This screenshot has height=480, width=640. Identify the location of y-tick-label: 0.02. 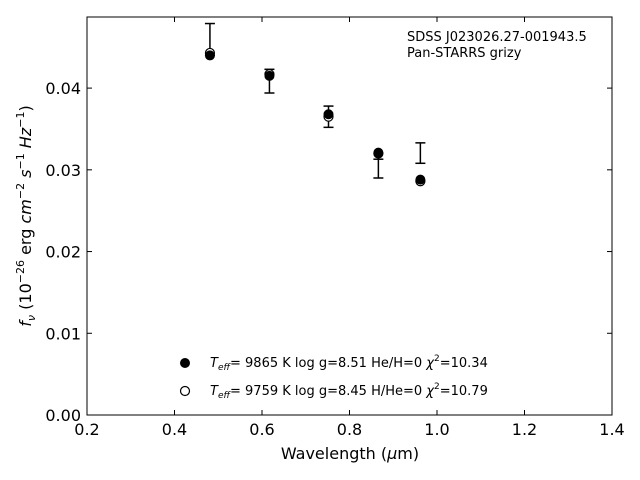
(63, 252).